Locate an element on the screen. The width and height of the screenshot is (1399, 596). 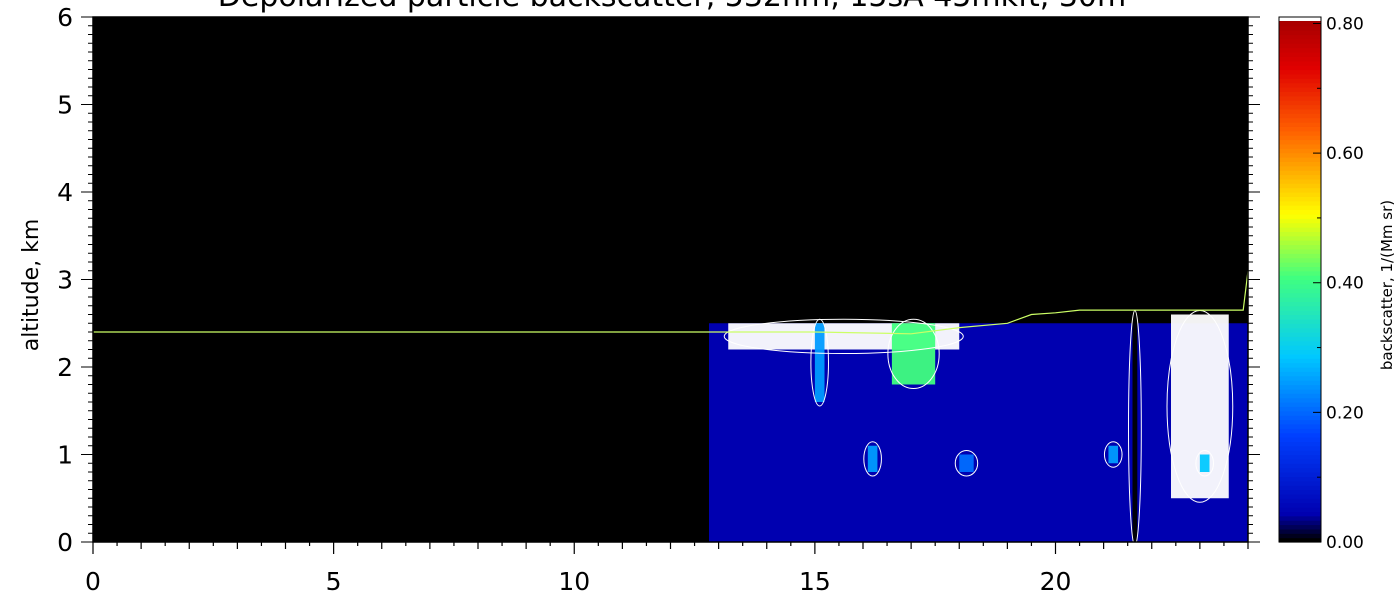
colorbar-frame is located at coordinates (1300, 279).